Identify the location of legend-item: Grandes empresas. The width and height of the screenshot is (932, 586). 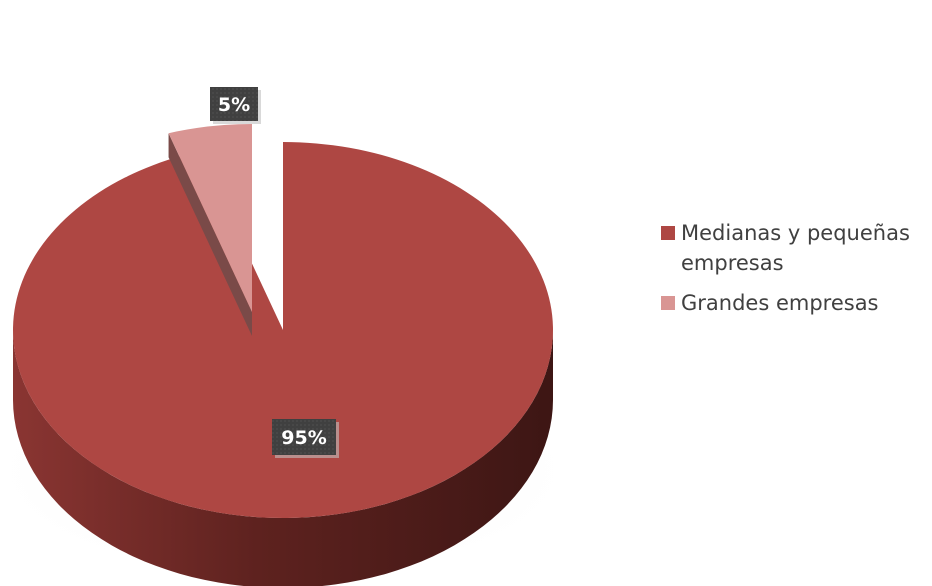
(796, 303).